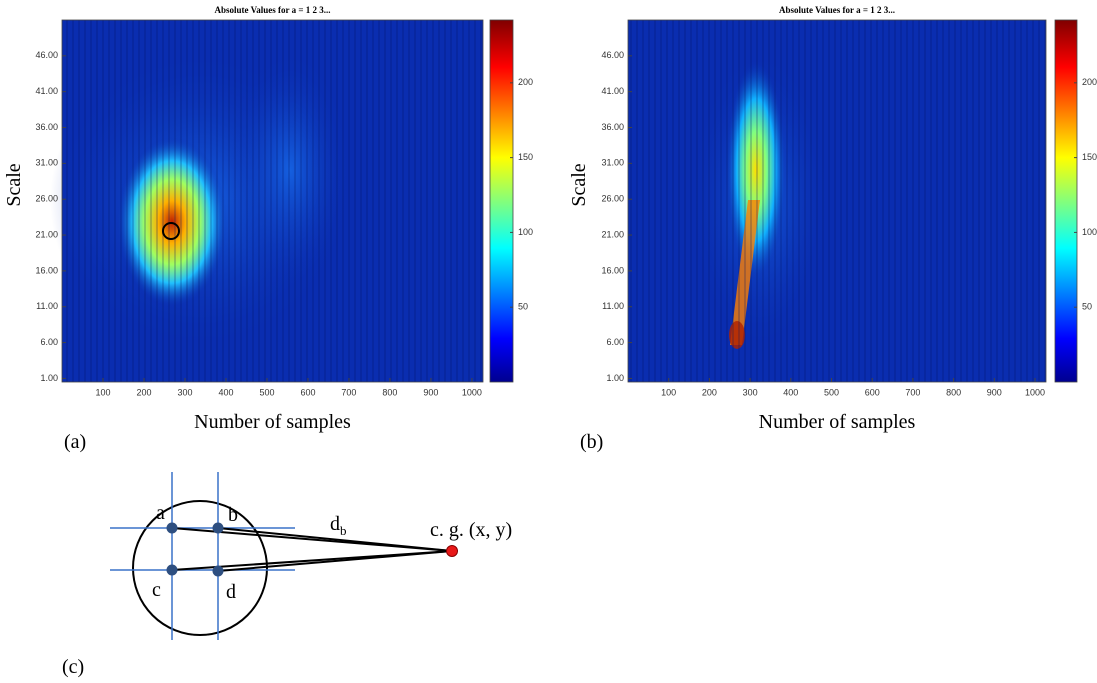 The image size is (1097, 683). What do you see at coordinates (195, 549) in the screenshot?
I see `points` at bounding box center [195, 549].